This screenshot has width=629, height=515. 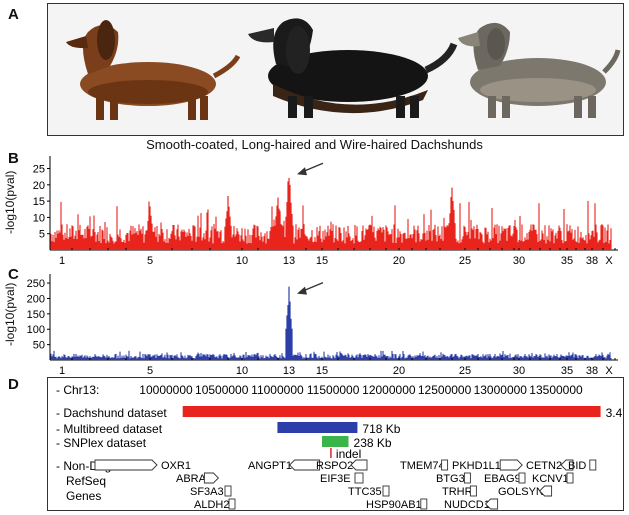 What do you see at coordinates (36, 315) in the screenshot?
I see `y-tick-label: 150` at bounding box center [36, 315].